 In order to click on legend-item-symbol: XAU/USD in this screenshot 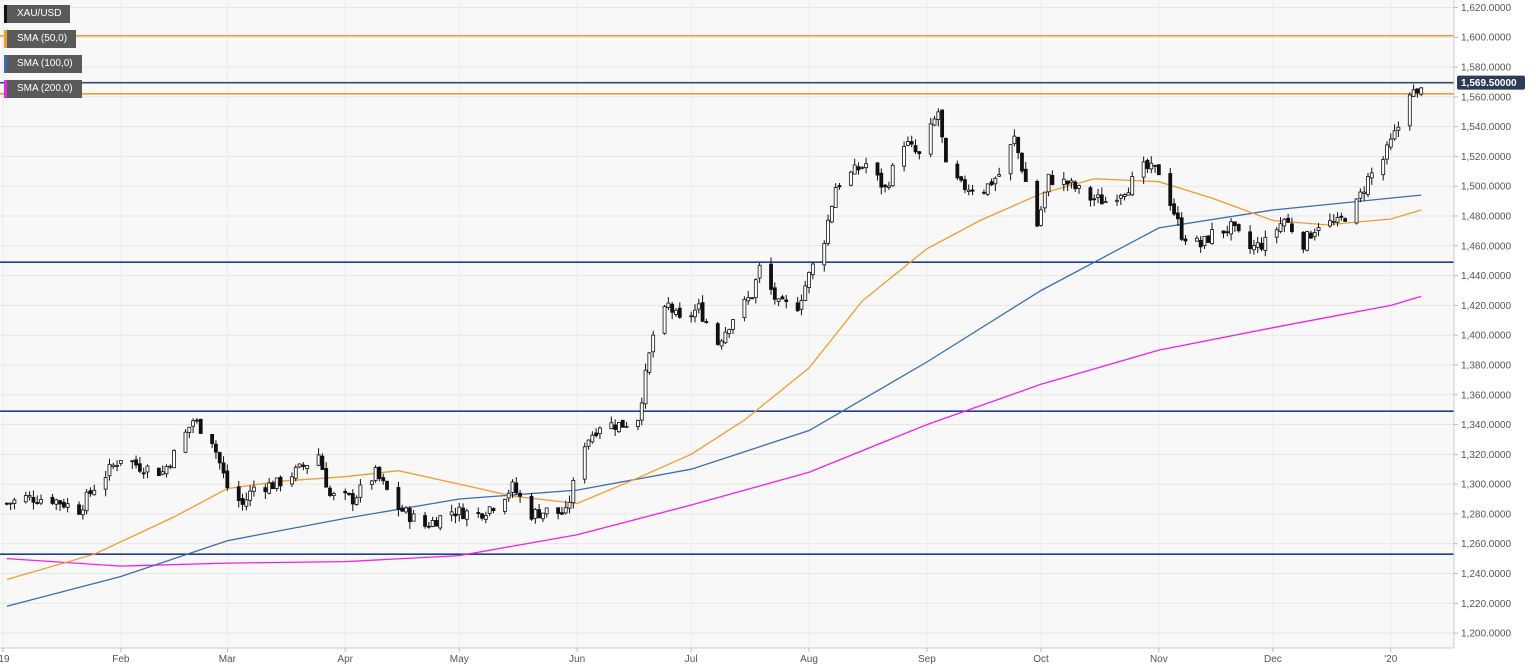, I will do `click(43, 14)`.